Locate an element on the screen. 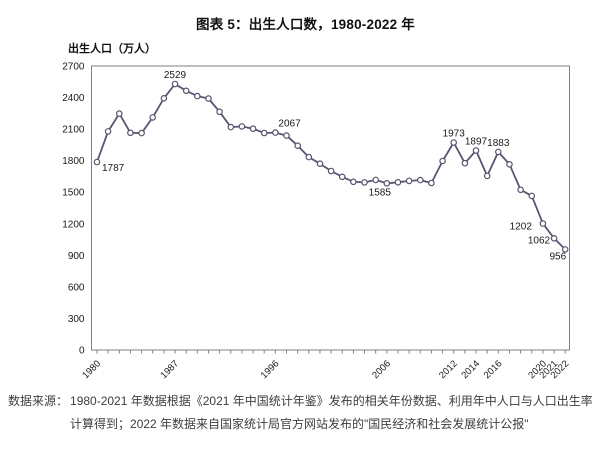  data-point-label: 2067 is located at coordinates (289, 124).